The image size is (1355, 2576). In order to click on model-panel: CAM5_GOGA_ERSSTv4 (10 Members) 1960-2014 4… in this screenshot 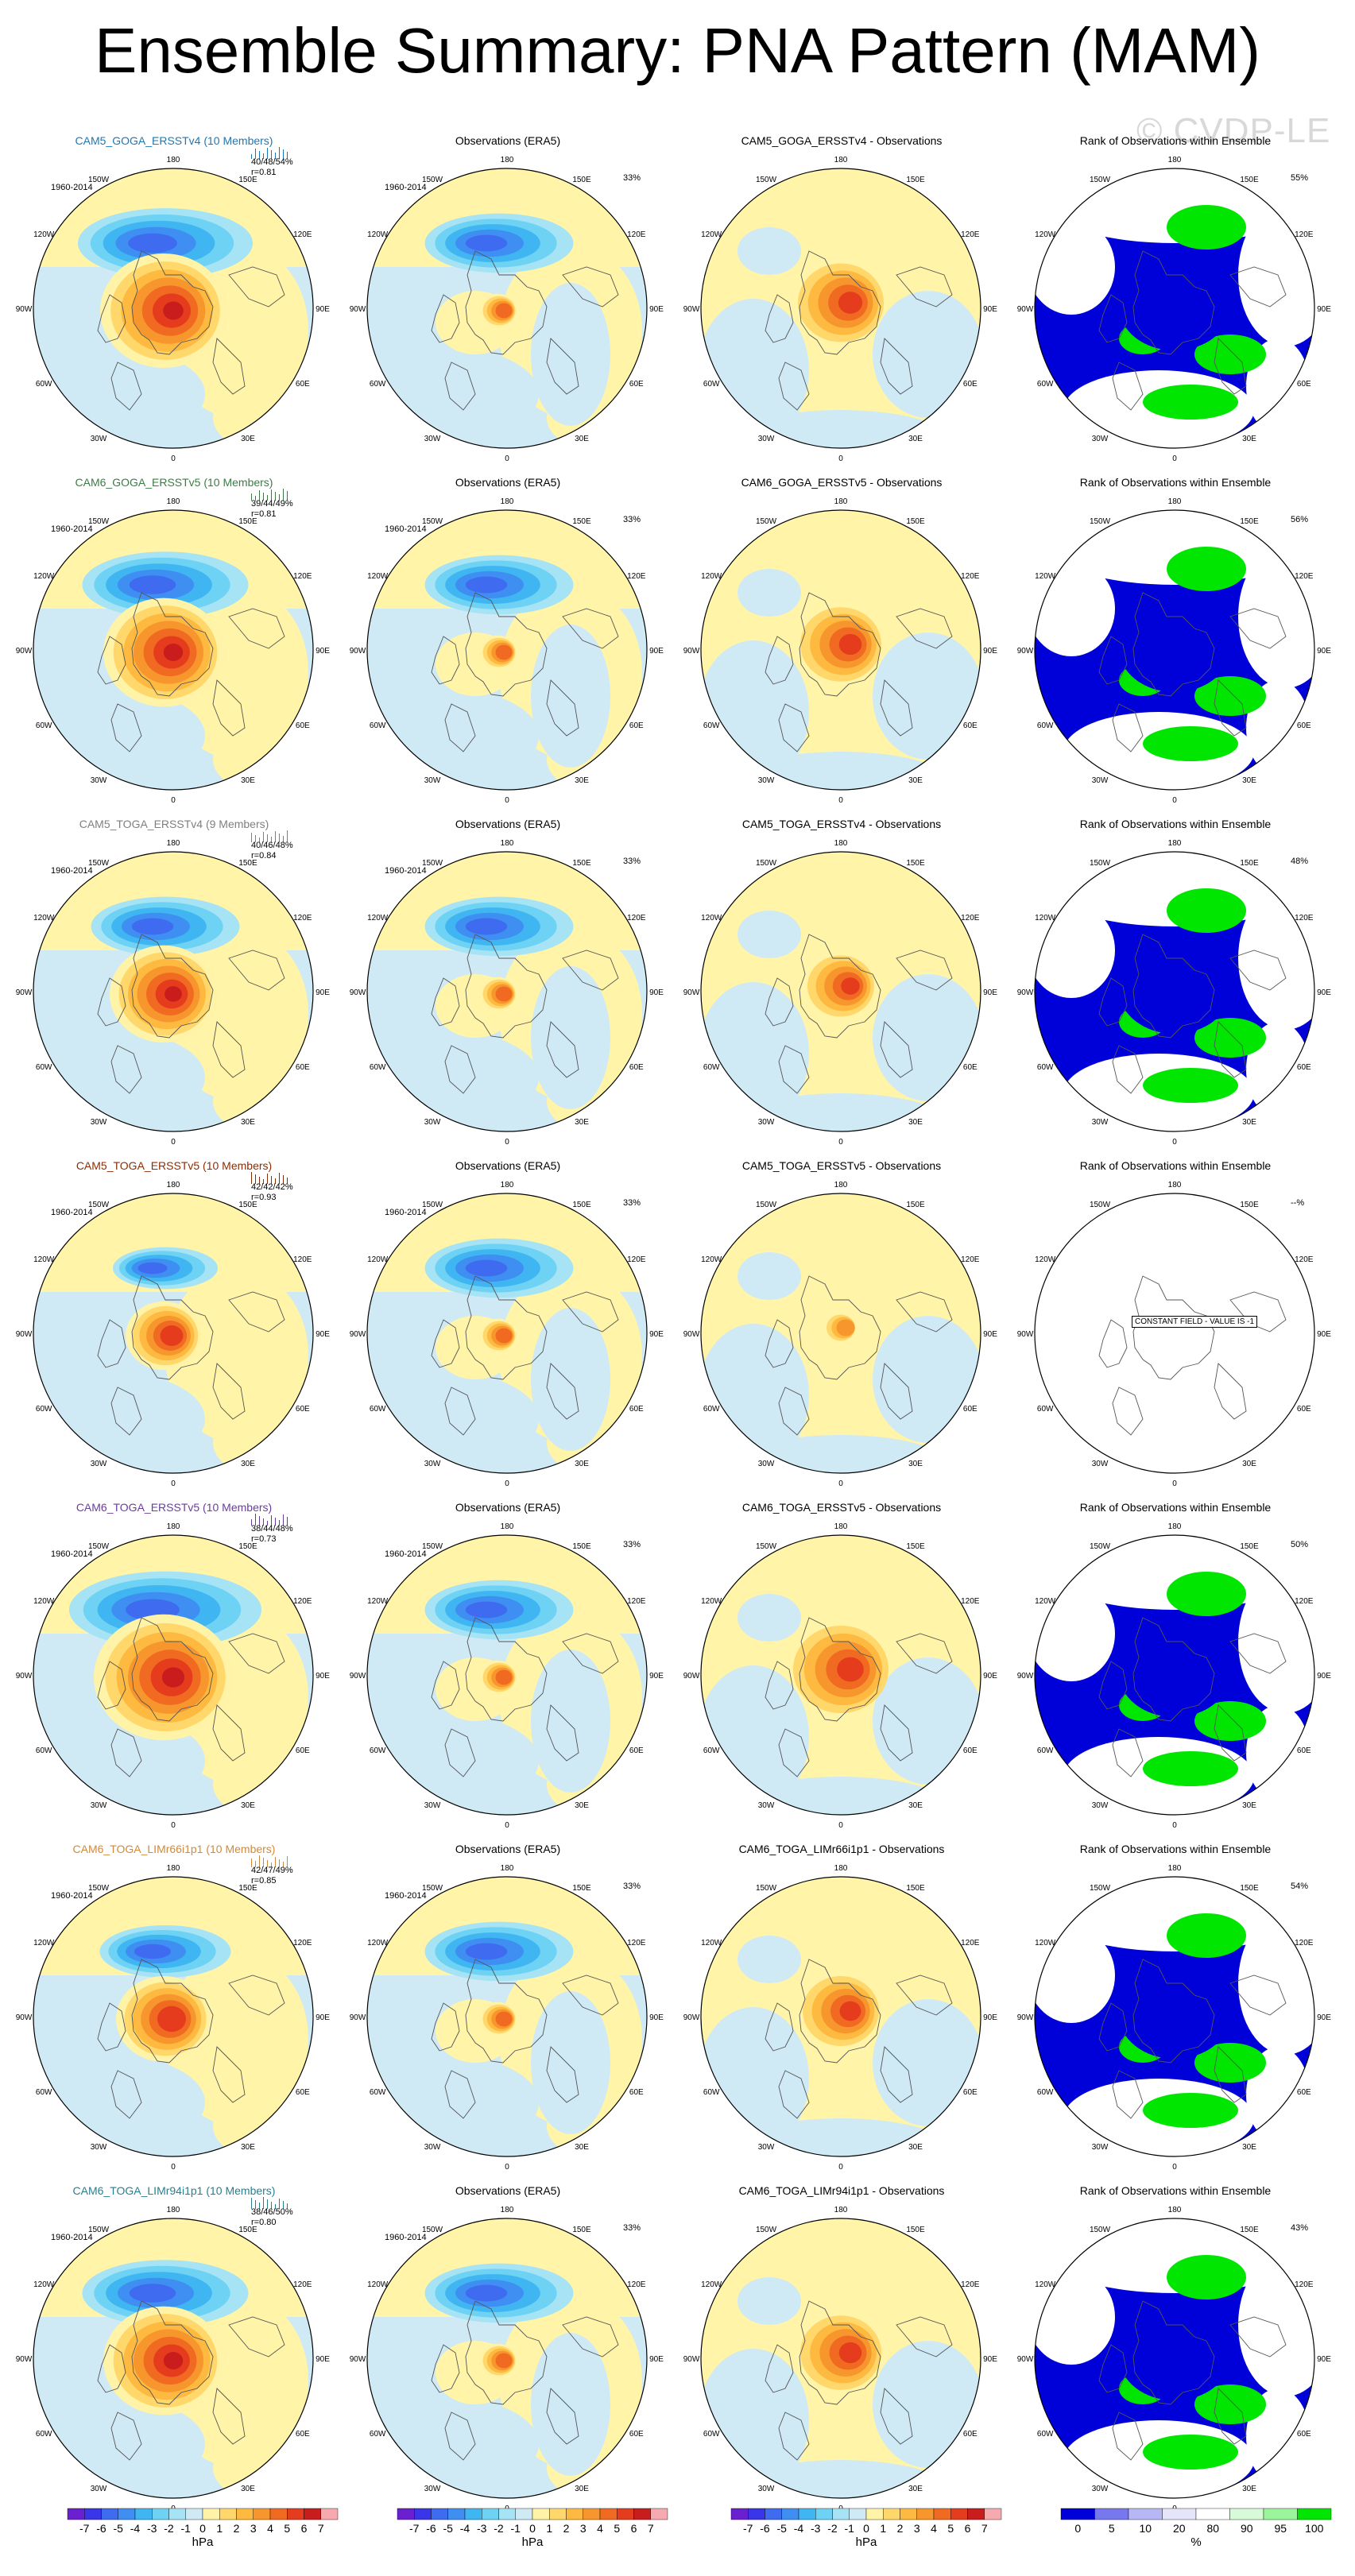, I will do `click(178, 300)`.